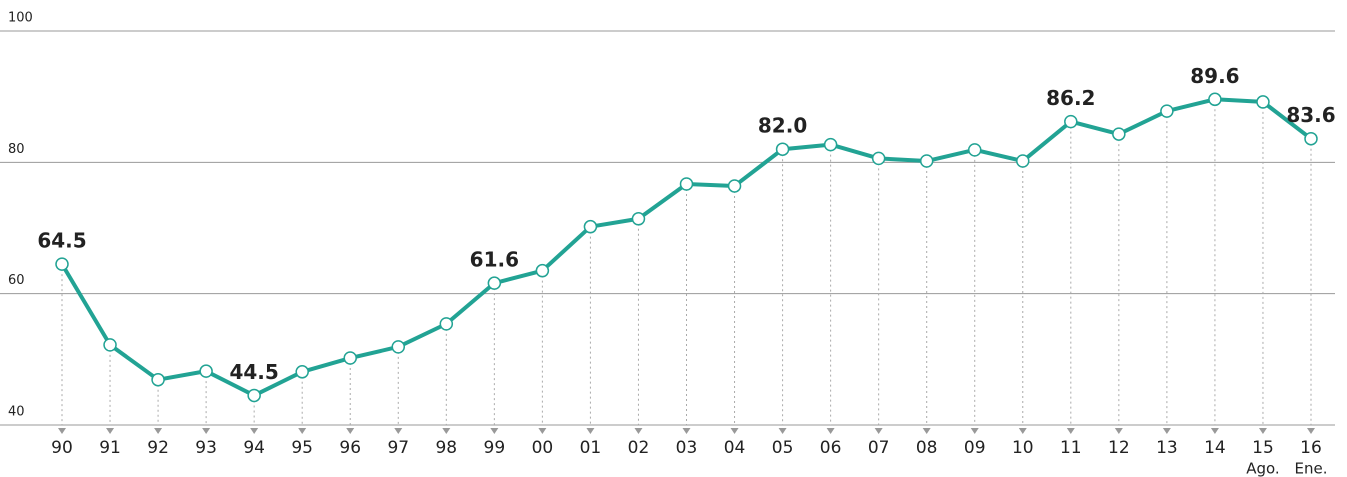 The height and width of the screenshot is (477, 1347). I want to click on x-tick-label: 09, so click(975, 448).